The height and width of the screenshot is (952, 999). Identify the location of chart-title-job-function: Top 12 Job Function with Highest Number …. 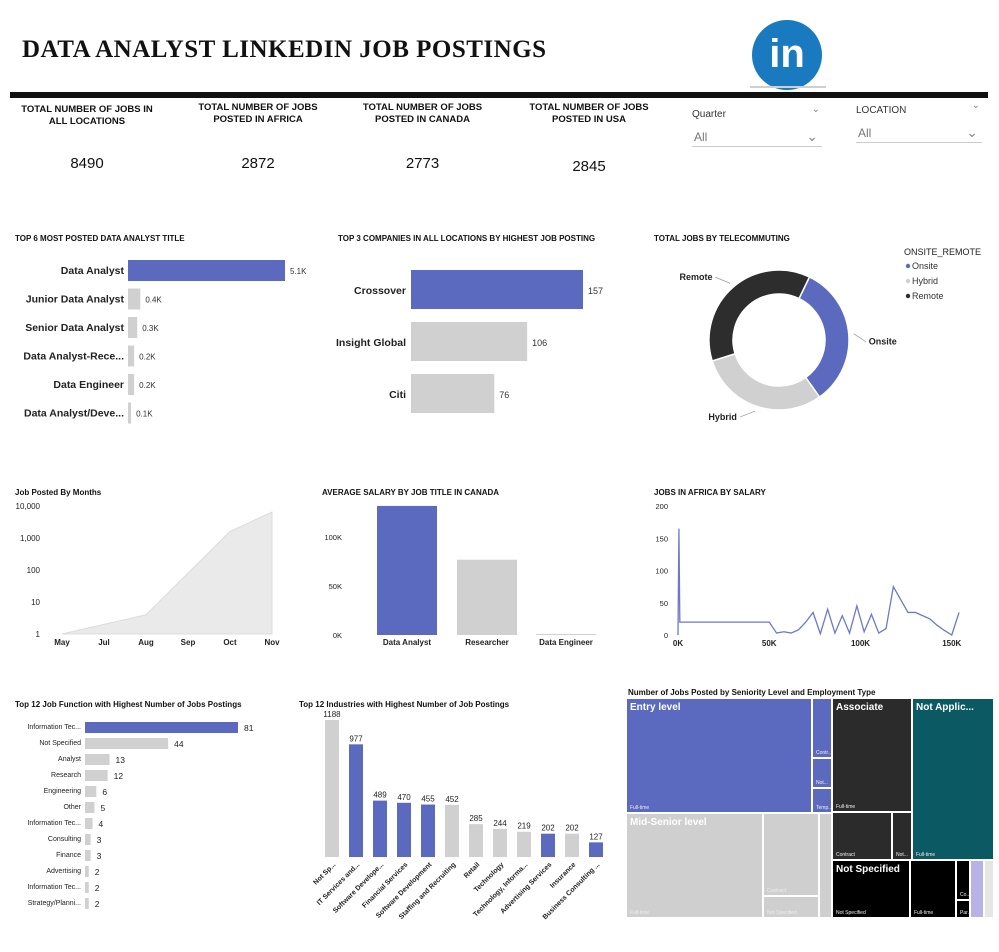
(128, 704).